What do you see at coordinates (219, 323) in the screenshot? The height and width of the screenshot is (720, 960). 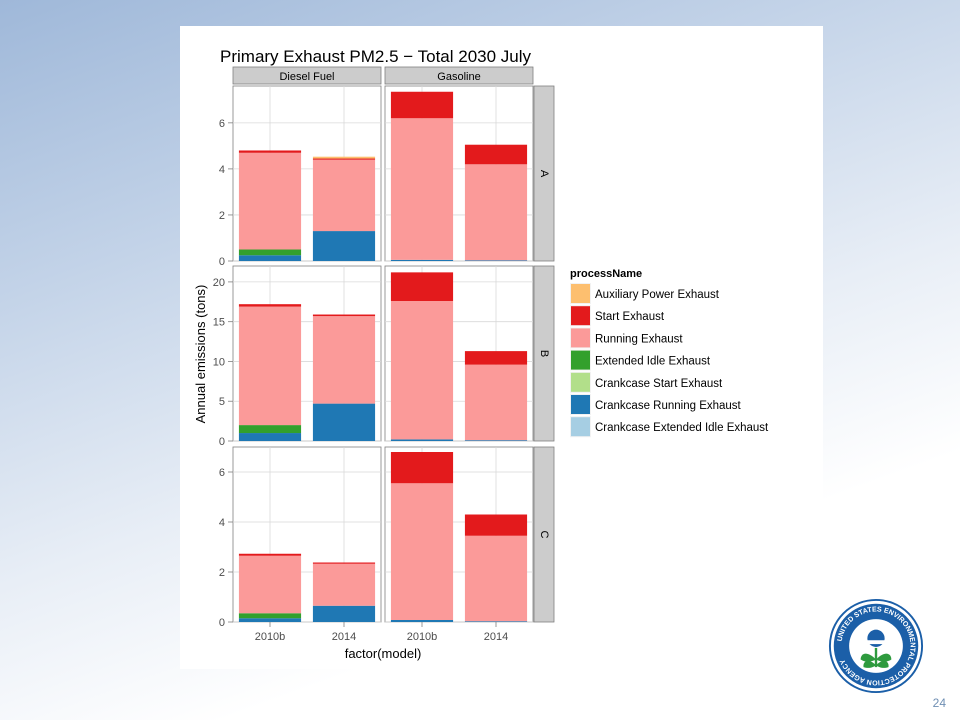 I see `y-tick-label: 15` at bounding box center [219, 323].